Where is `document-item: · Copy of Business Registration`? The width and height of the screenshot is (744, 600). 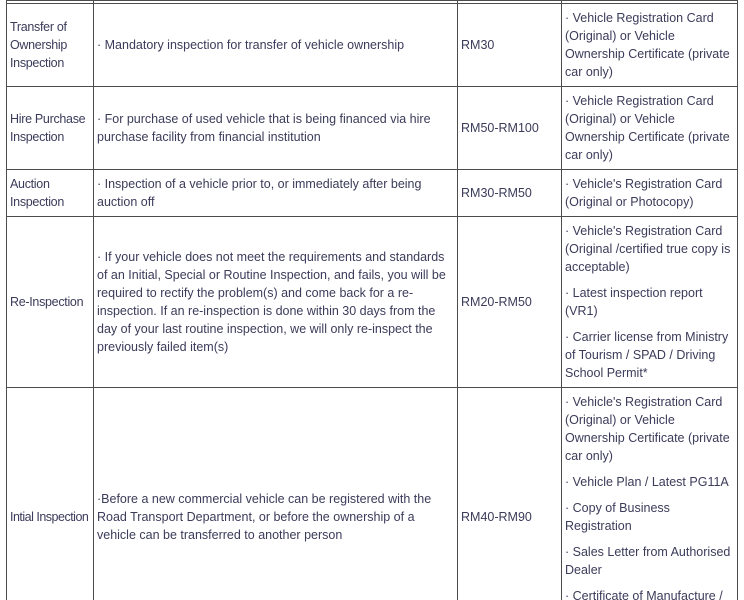
document-item: · Copy of Business Registration is located at coordinates (617, 517).